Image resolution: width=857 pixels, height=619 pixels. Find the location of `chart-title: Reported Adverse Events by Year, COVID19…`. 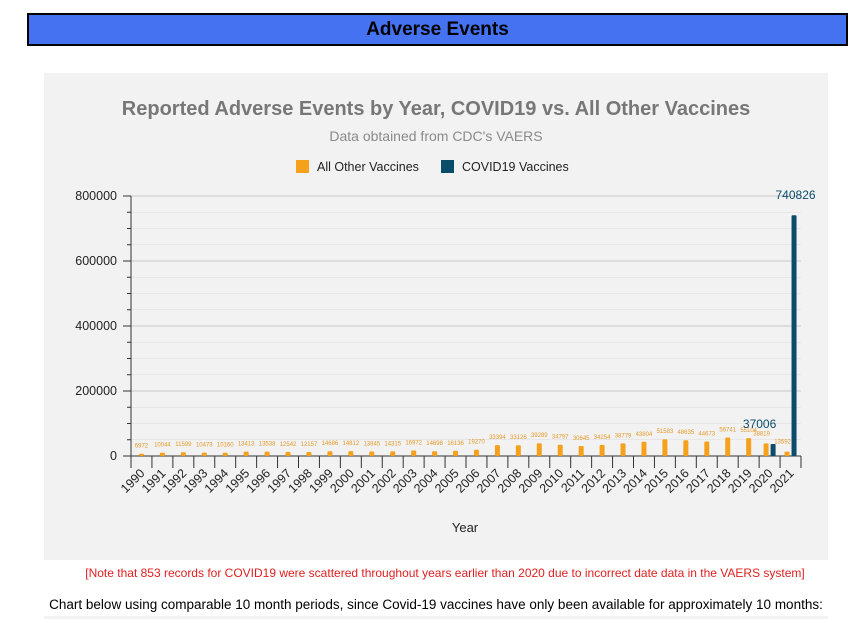

chart-title: Reported Adverse Events by Year, COVID19… is located at coordinates (436, 109).